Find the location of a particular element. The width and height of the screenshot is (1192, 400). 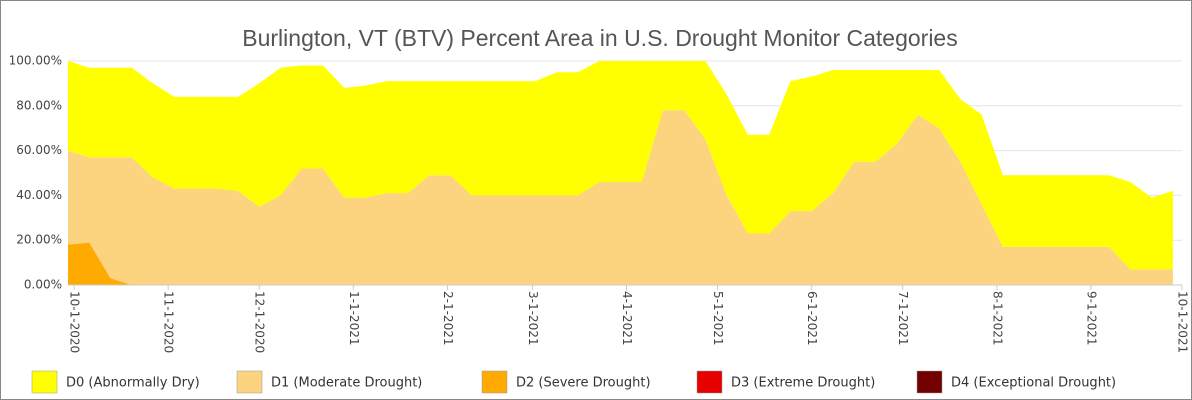

x-tick-label: 9-1-2021 is located at coordinates (1091, 318).